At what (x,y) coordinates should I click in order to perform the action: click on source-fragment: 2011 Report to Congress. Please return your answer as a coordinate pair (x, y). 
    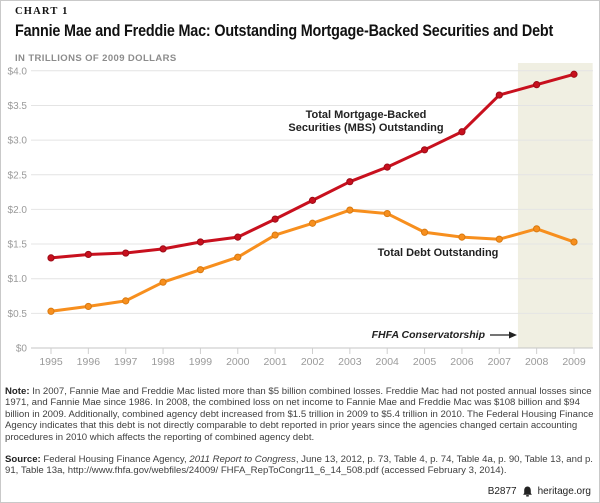
    Looking at the image, I should click on (242, 459).